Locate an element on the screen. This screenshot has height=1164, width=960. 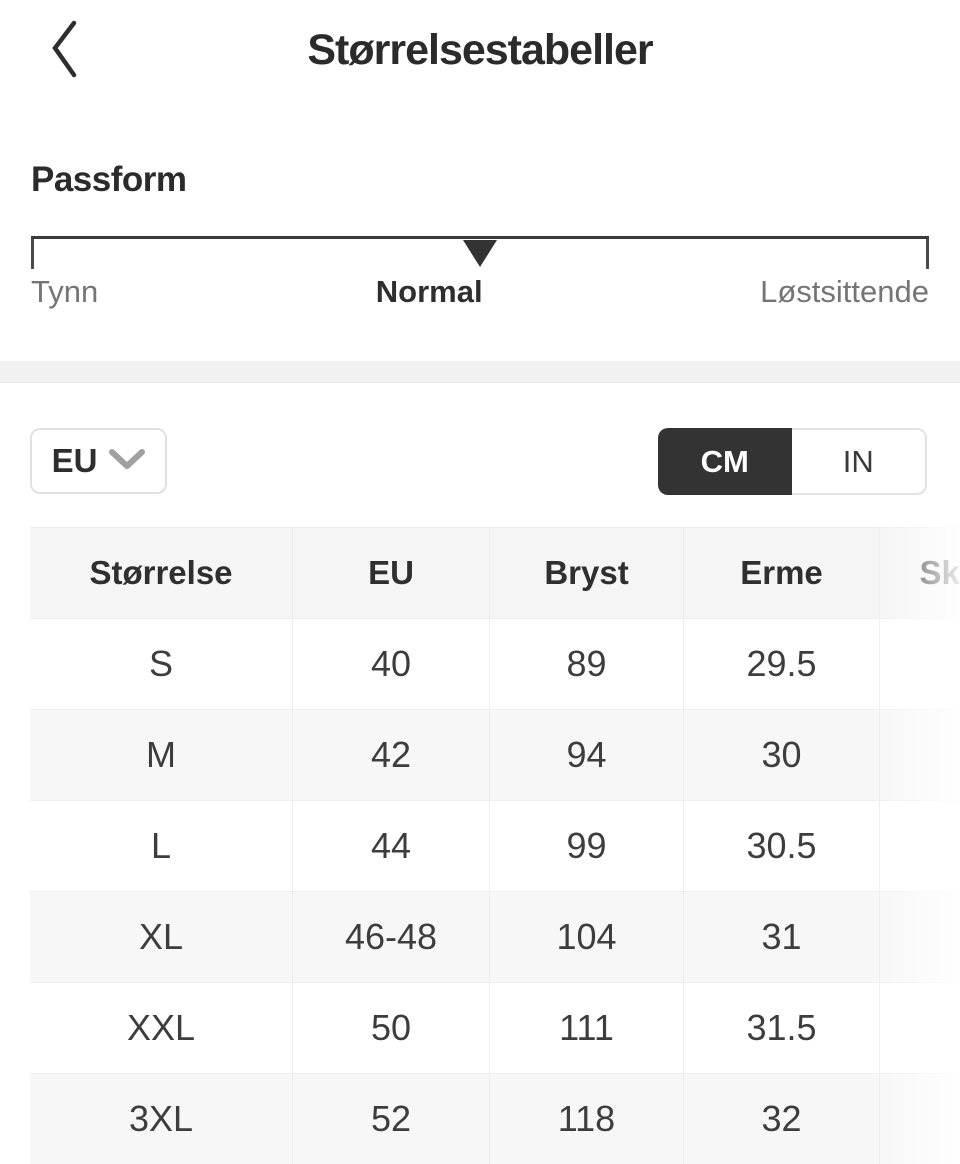
fit-marker-triangle-icon is located at coordinates (480, 253).